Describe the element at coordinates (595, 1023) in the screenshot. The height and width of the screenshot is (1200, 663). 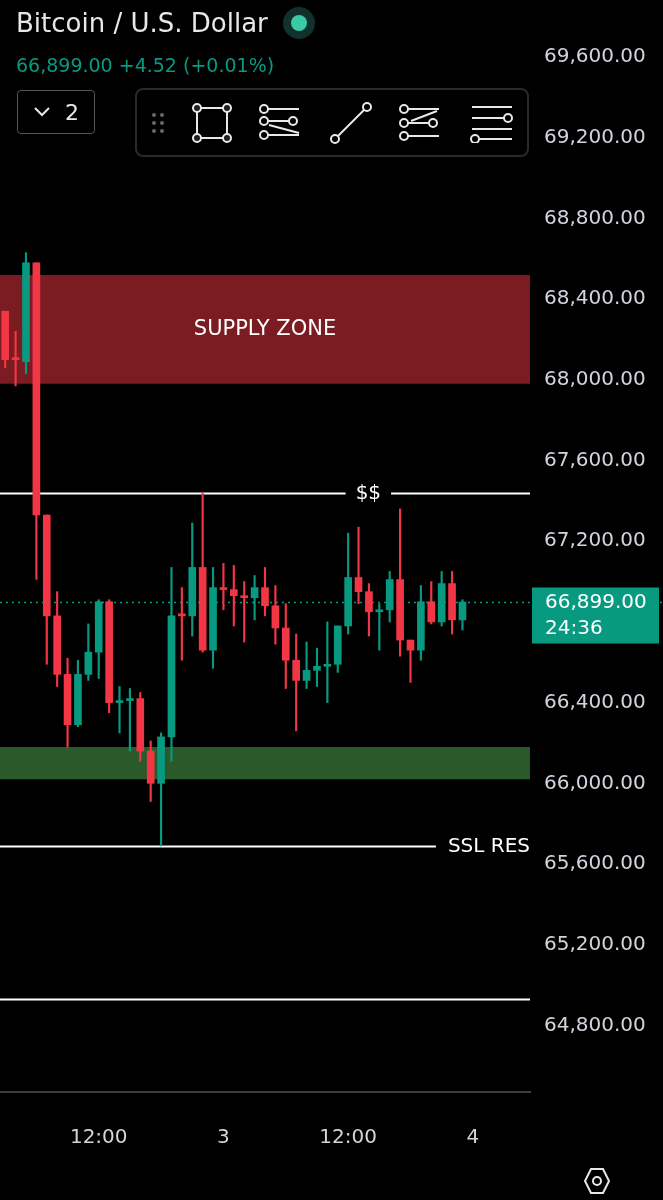
I see `y-tick-label: 64,800.00` at that location.